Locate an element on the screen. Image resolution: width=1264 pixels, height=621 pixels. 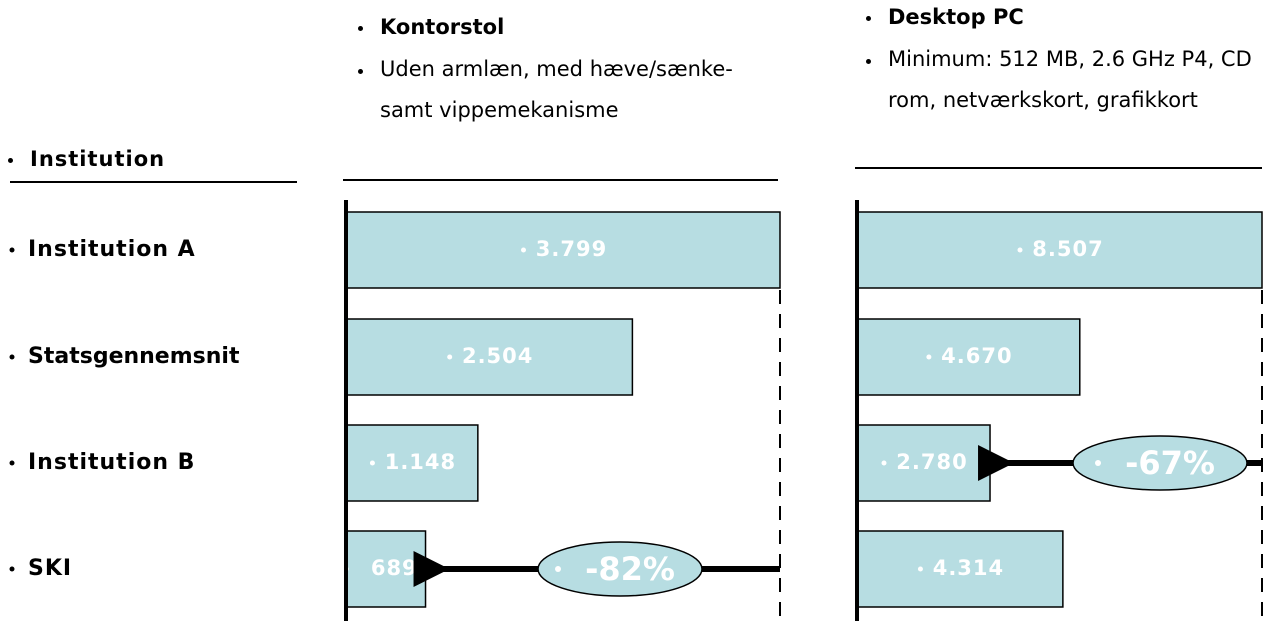
value-label: 689 is located at coordinates (394, 568).